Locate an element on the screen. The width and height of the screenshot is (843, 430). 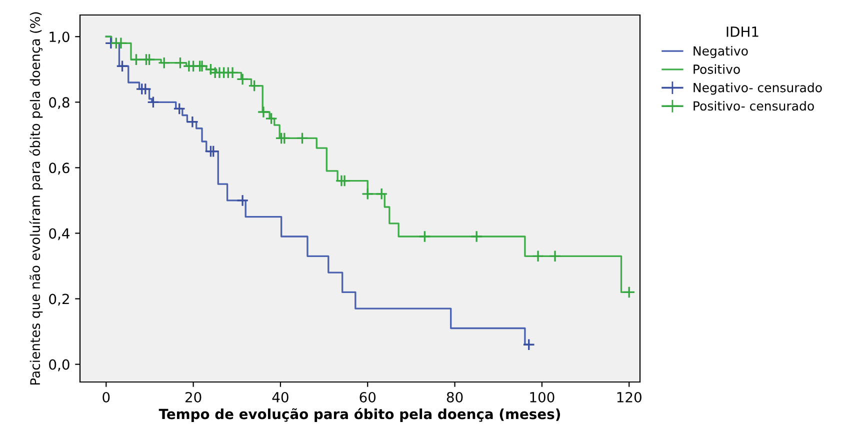
y-tick-label: 0,2 is located at coordinates (59, 300).